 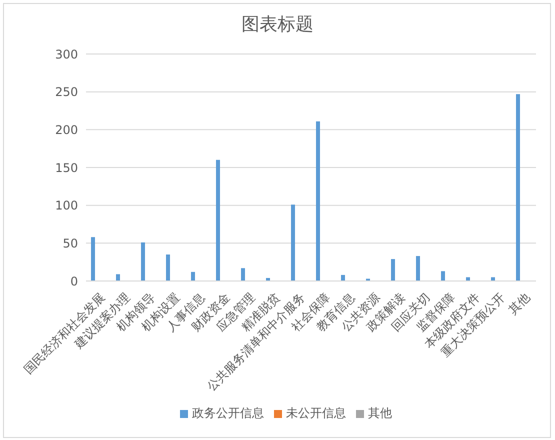 I want to click on y-tick-label: 250, so click(x=66, y=92).